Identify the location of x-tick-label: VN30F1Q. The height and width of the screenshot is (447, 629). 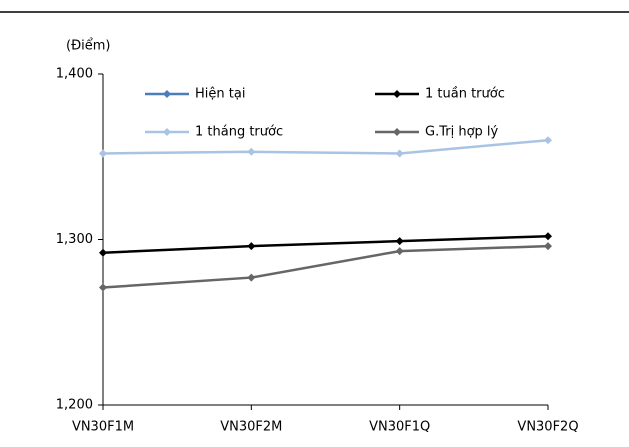
(399, 427).